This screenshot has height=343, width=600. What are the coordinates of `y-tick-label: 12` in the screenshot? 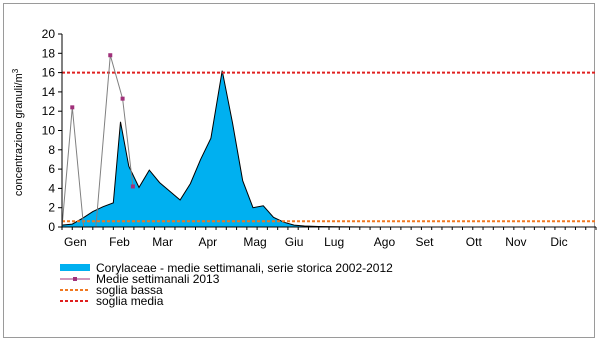 It's located at (49, 111).